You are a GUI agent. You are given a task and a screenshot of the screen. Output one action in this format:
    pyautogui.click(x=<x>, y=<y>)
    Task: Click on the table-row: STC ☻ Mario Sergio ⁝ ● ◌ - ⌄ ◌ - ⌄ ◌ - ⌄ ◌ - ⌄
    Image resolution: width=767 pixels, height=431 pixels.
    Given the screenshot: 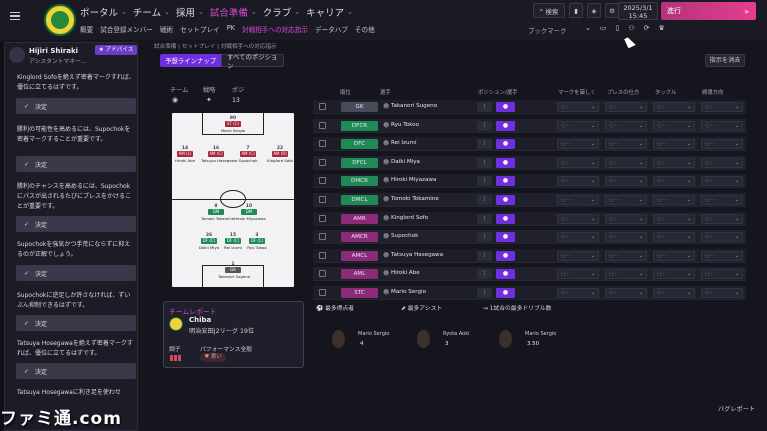 What is the action you would take?
    pyautogui.click(x=529, y=293)
    